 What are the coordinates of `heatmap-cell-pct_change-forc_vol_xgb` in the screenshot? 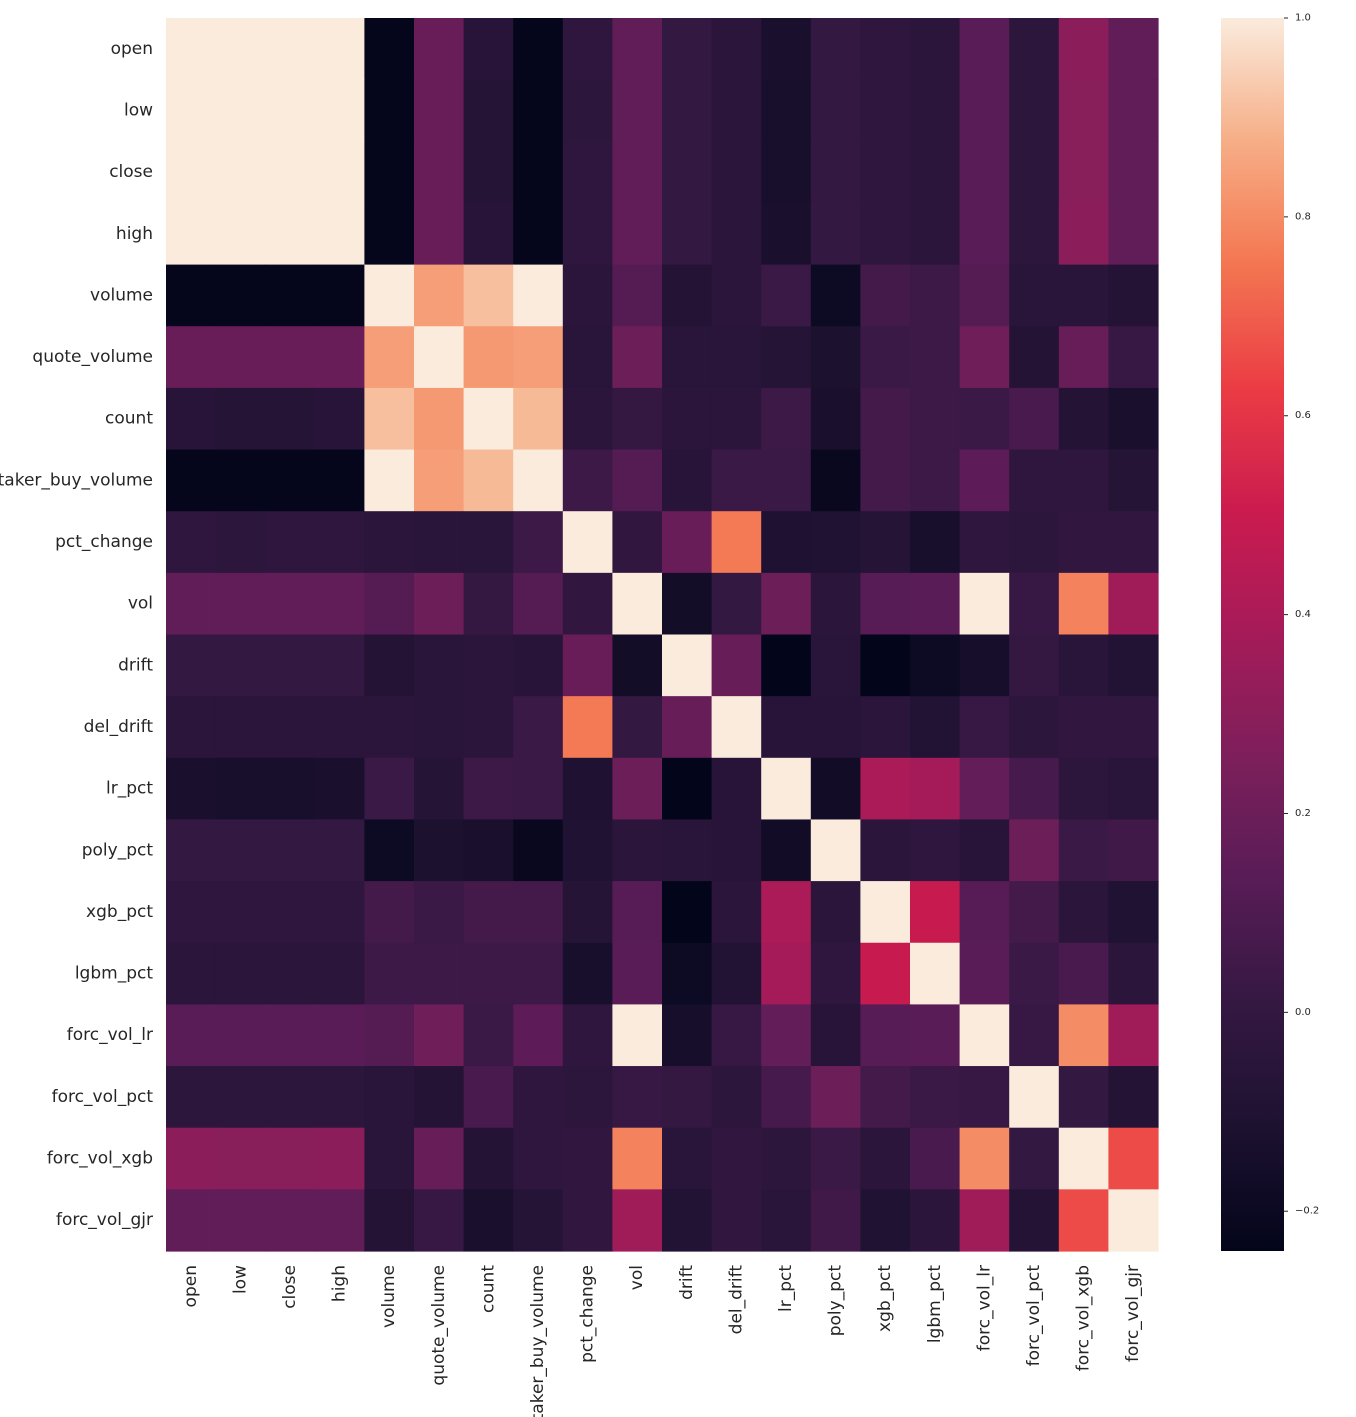 It's located at (1083, 542).